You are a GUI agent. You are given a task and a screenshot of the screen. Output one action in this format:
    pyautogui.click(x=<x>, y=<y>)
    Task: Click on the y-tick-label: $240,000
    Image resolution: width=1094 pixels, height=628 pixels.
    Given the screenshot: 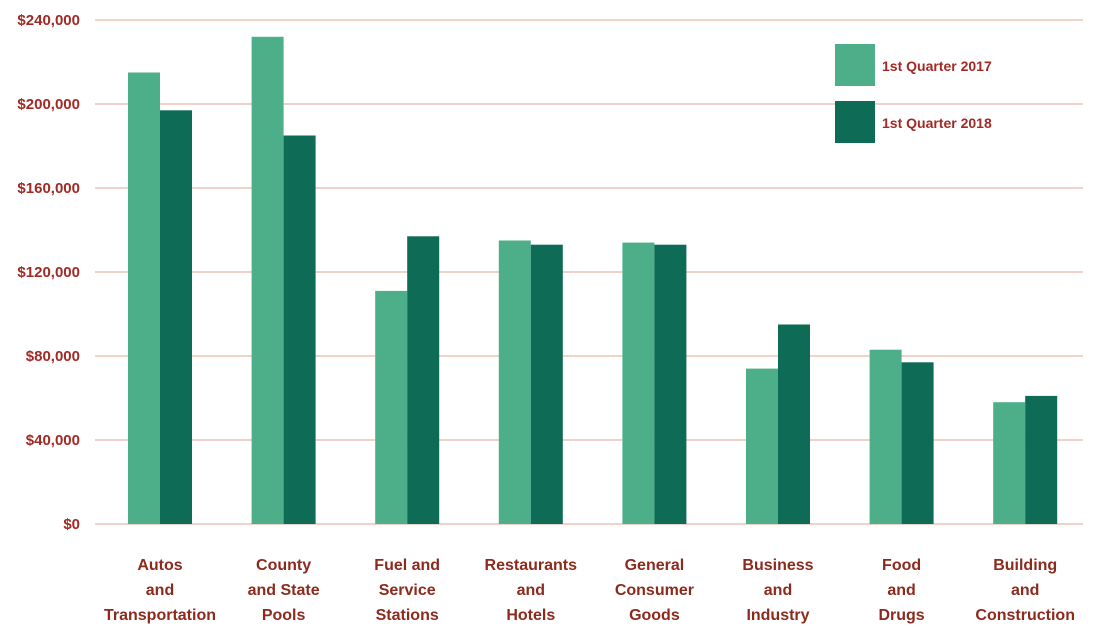 What is the action you would take?
    pyautogui.click(x=48, y=20)
    